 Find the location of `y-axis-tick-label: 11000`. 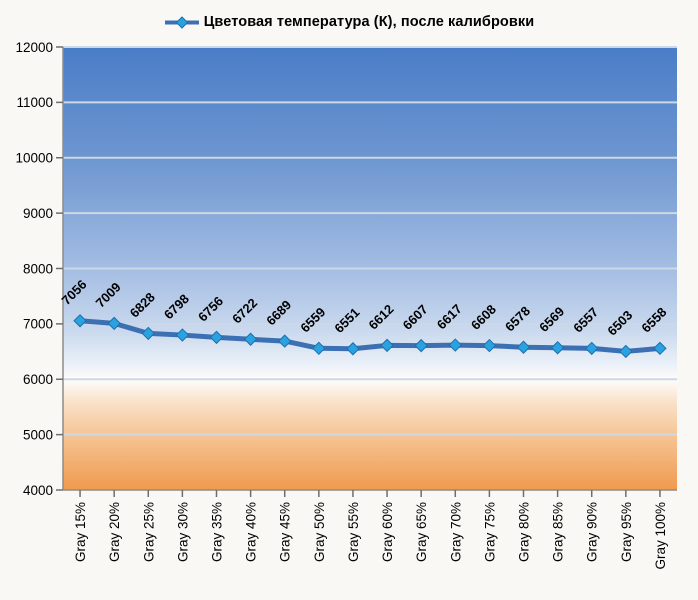

y-axis-tick-label: 11000 is located at coordinates (34, 102).